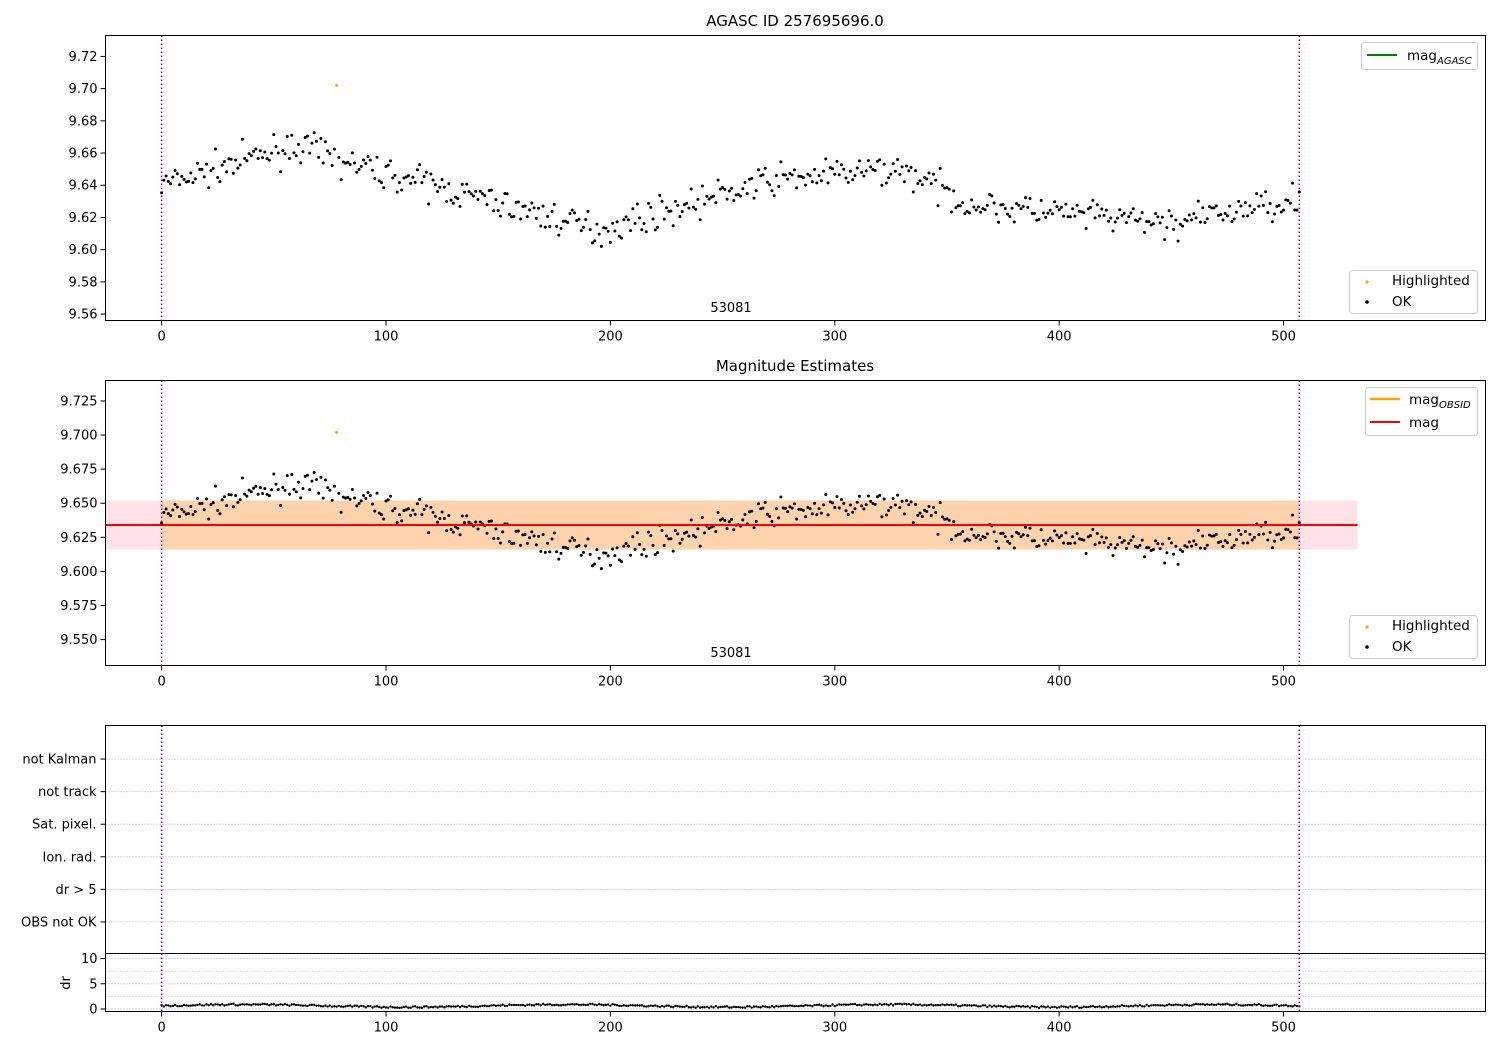  Describe the element at coordinates (161, 1028) in the screenshot. I see `x-tick-label: 0` at that location.